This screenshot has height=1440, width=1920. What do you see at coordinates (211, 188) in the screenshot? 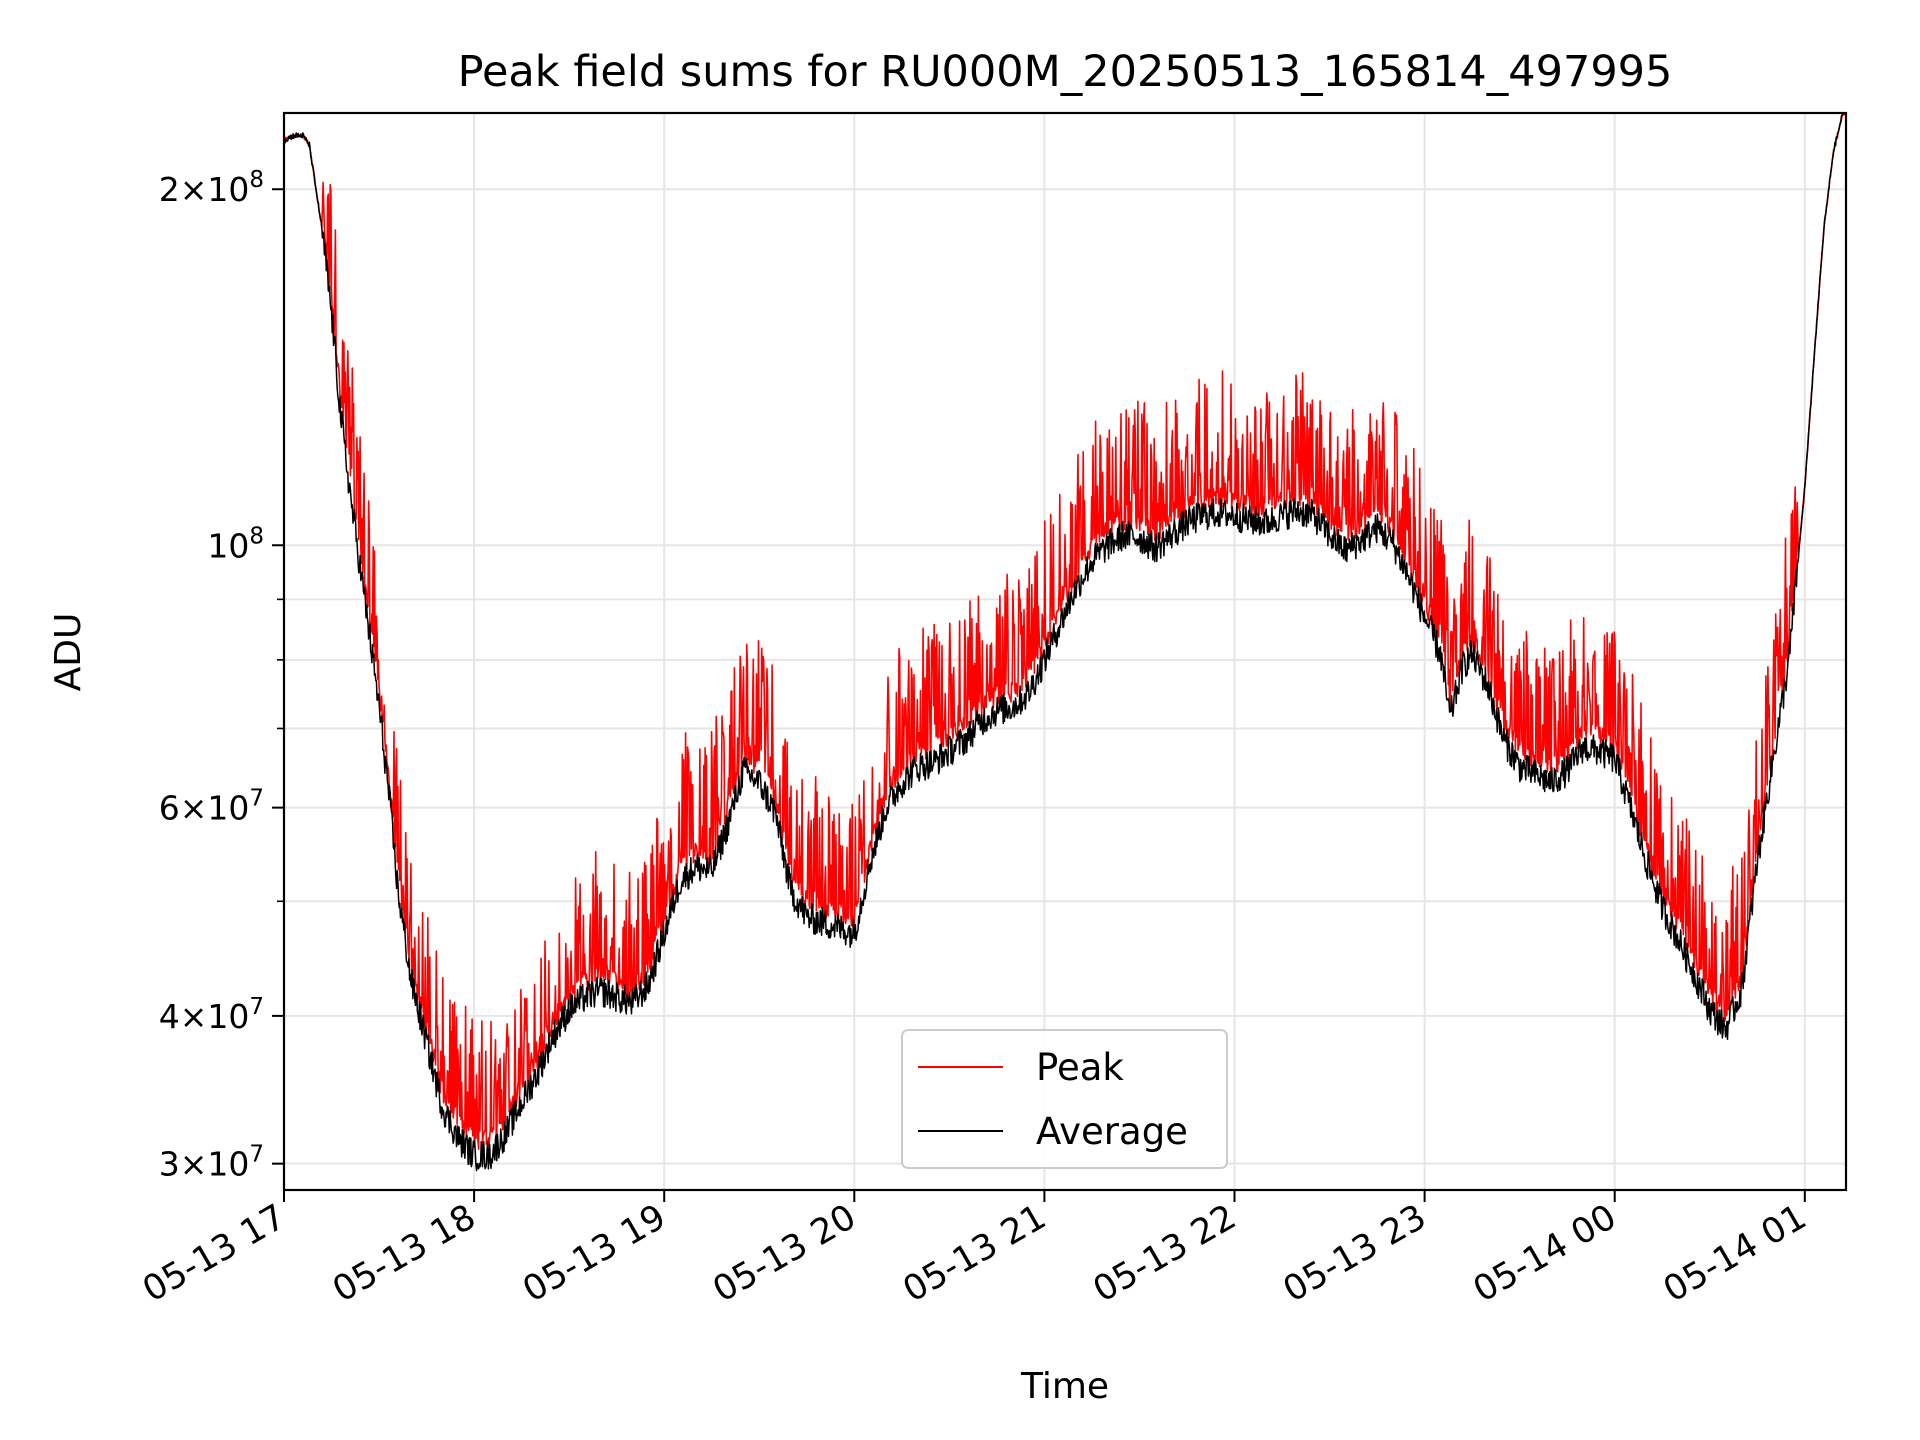
I see `y-tick-label: 2×108` at bounding box center [211, 188].